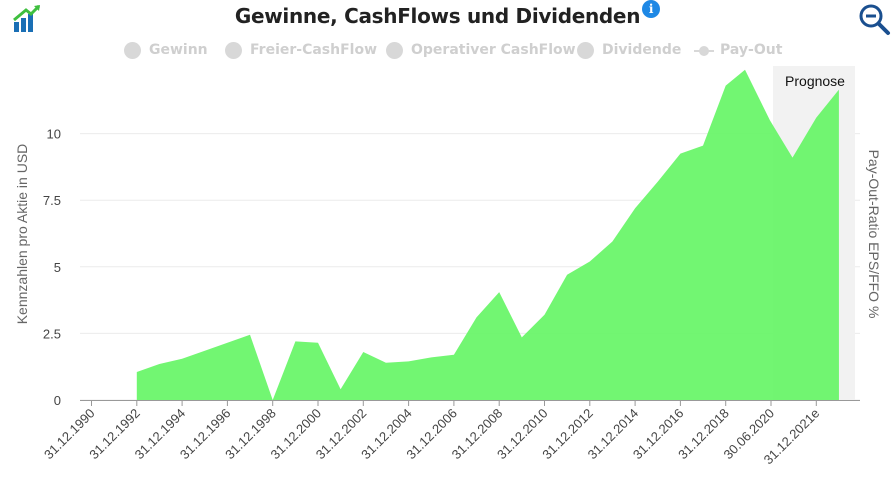  What do you see at coordinates (52, 267) in the screenshot?
I see `y-ticks: 0 2.5 5 7.5 10` at bounding box center [52, 267].